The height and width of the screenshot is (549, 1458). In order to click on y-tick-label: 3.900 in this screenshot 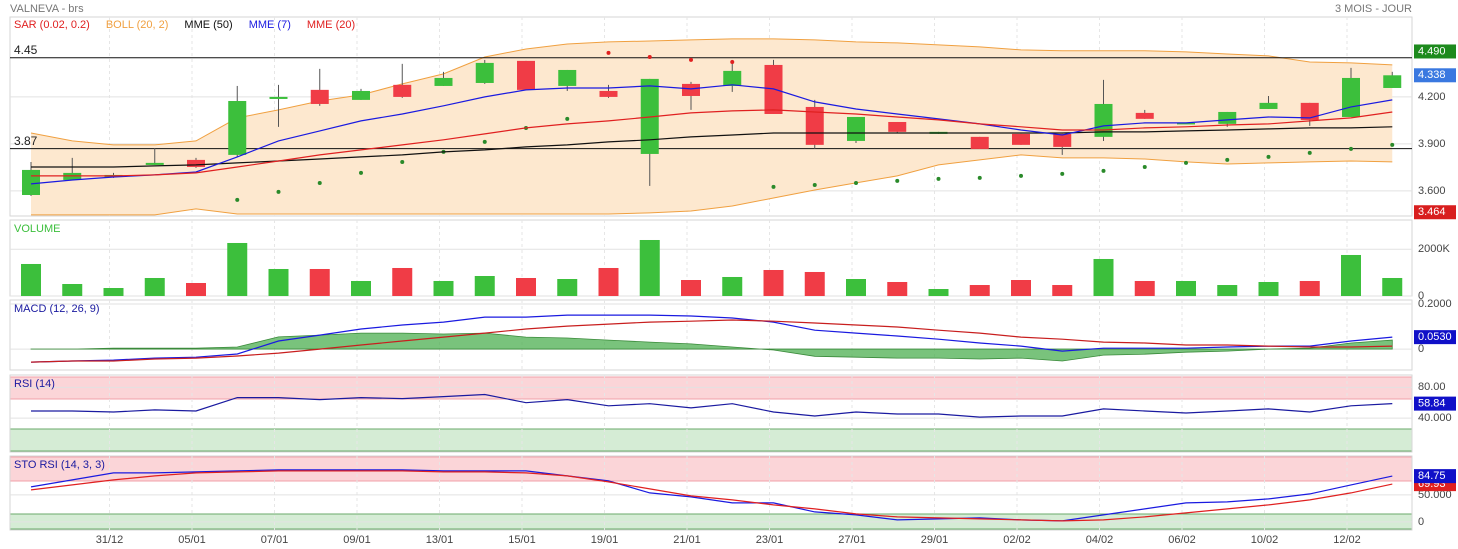, I will do `click(1432, 144)`.